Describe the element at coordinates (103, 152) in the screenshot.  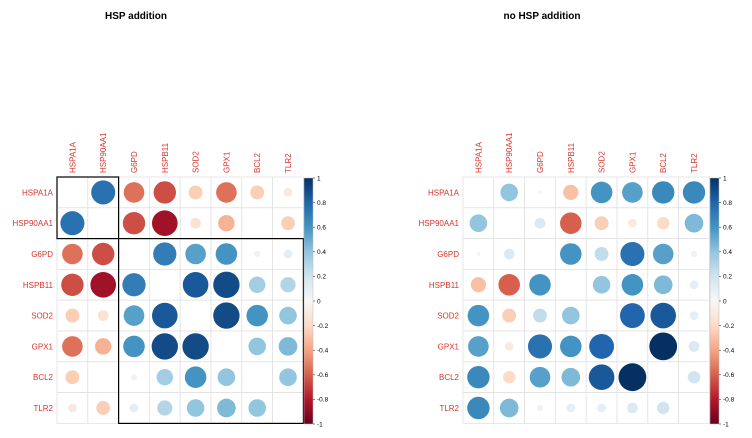
I see `column-label: HSP90AA1` at that location.